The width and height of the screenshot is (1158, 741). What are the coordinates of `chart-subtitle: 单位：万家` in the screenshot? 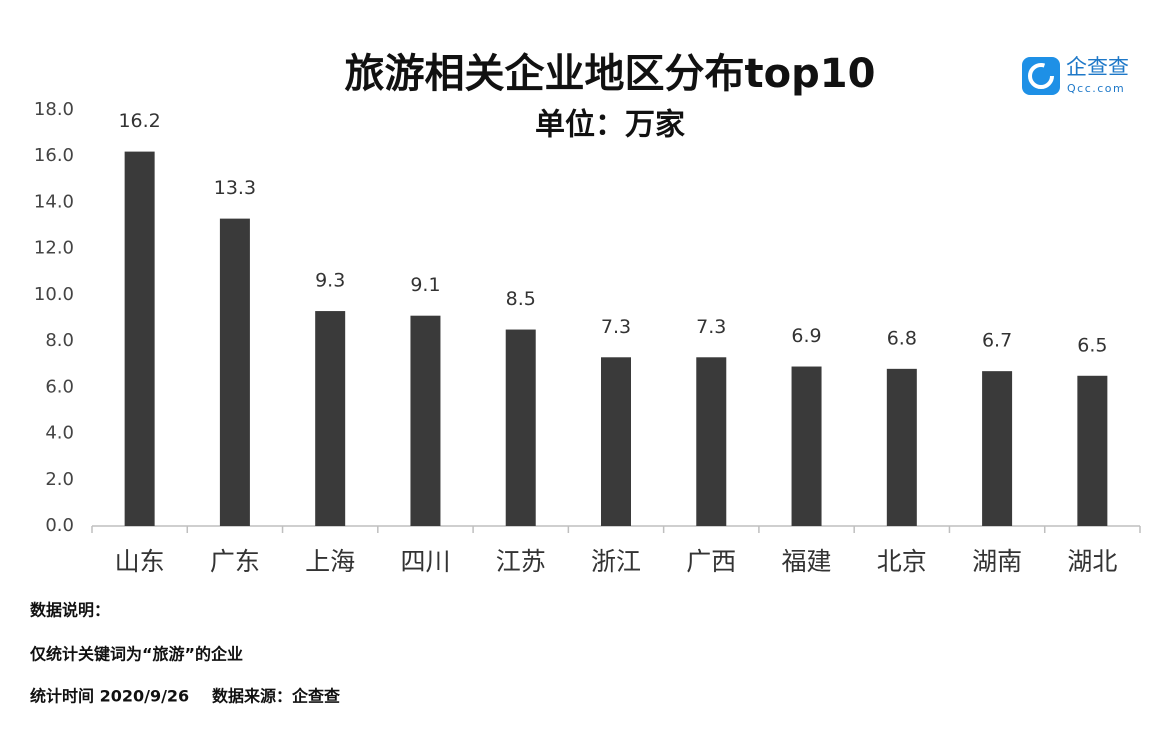 It's located at (610, 125).